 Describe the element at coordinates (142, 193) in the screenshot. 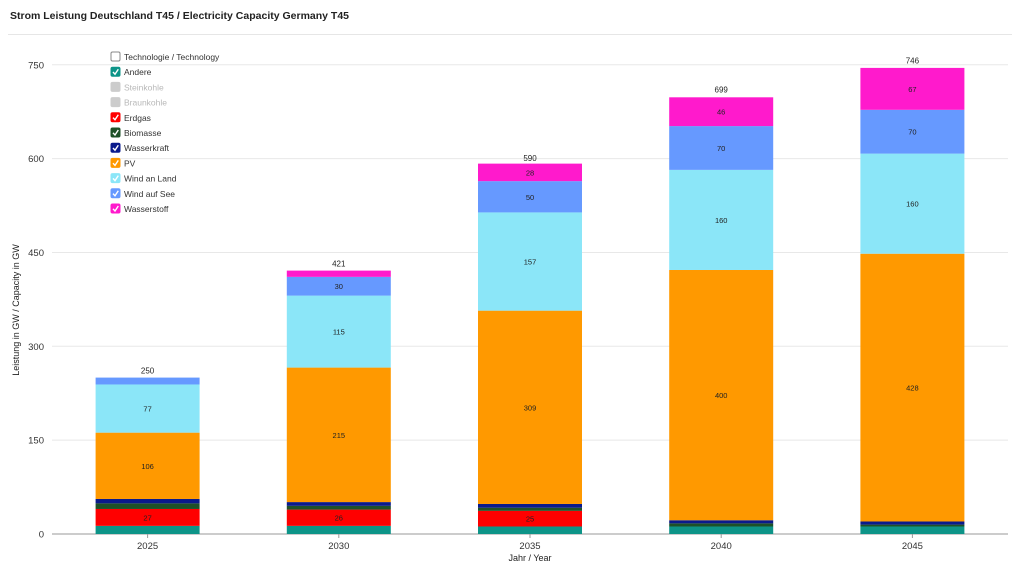

I see `legend-item-wind-auf-see: Wind auf See` at that location.